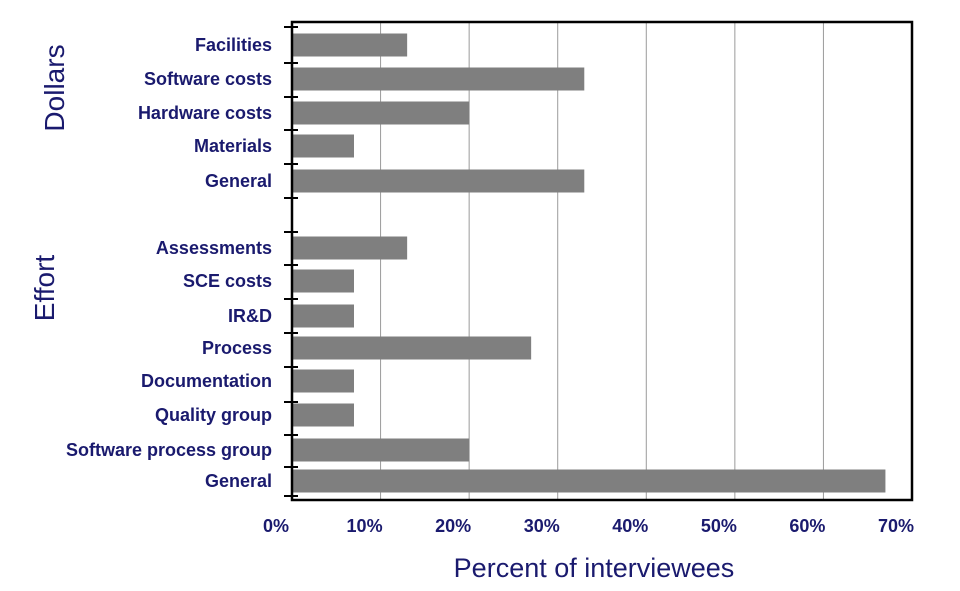 The width and height of the screenshot is (960, 591). Describe the element at coordinates (208, 79) in the screenshot. I see `category-label: Software costs` at that location.